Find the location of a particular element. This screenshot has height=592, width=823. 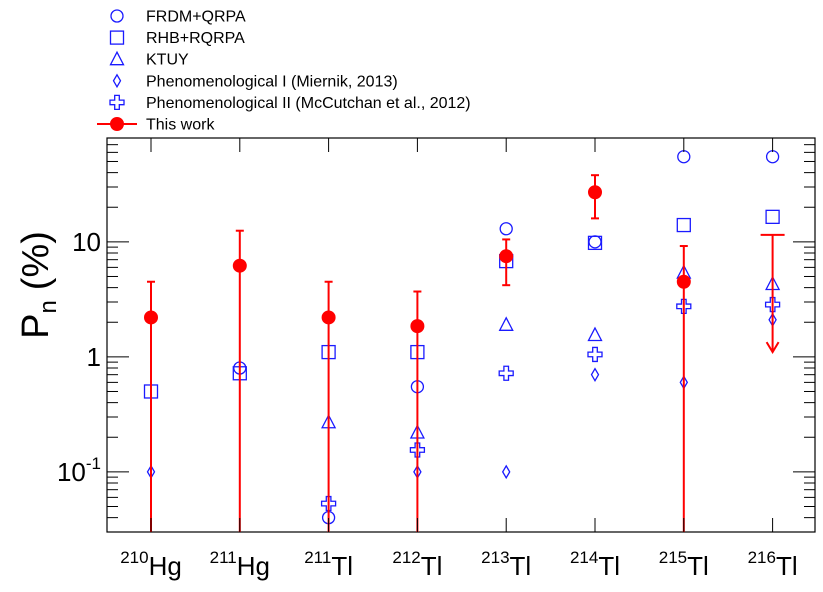

x-category-label: 214Tl is located at coordinates (595, 564).